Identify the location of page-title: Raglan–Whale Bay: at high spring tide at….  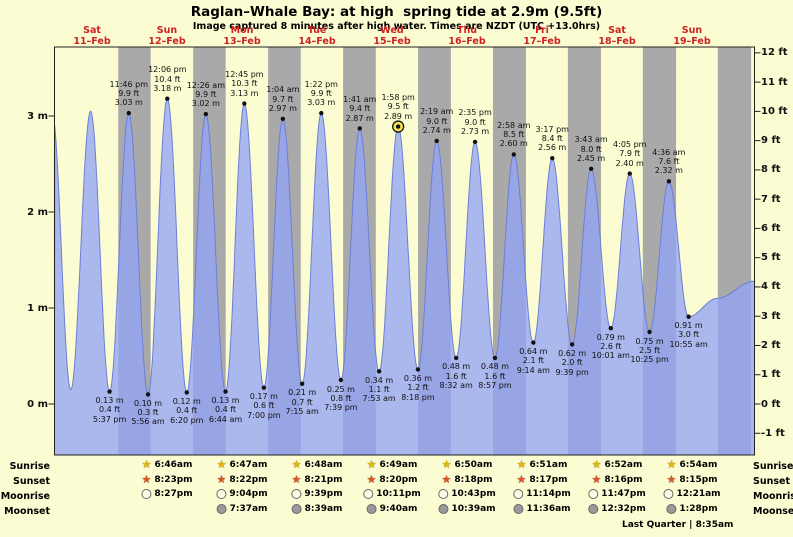
(396, 12).